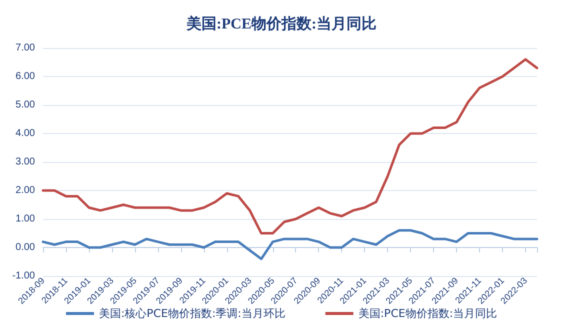 Image resolution: width=563 pixels, height=330 pixels. What do you see at coordinates (281, 23) in the screenshot?
I see `chart-title: 美国:PCE物价指数:当月同比` at bounding box center [281, 23].